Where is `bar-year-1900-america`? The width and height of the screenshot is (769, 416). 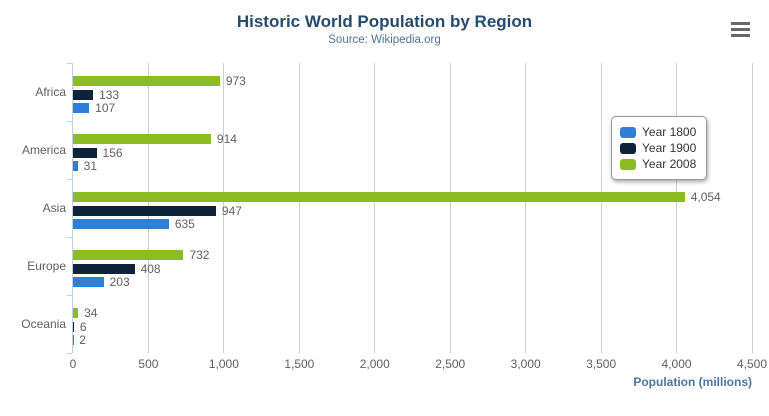 bar-year-1900-america is located at coordinates (85, 152).